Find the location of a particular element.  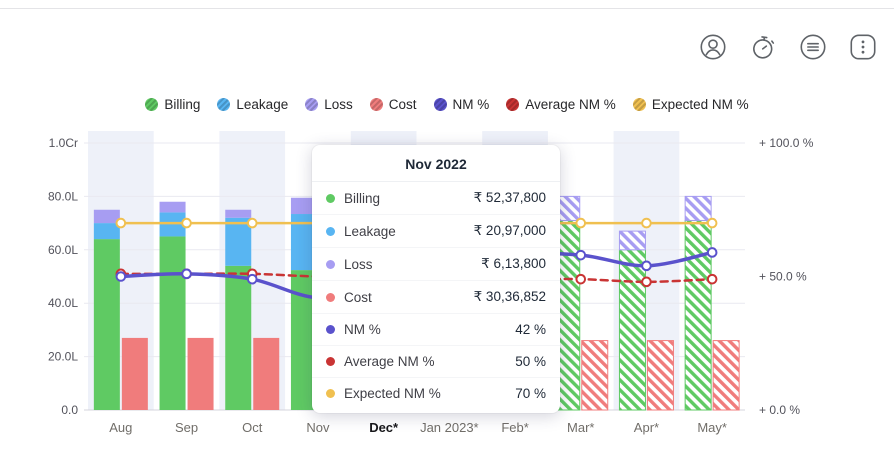

timer-icon is located at coordinates (763, 47).